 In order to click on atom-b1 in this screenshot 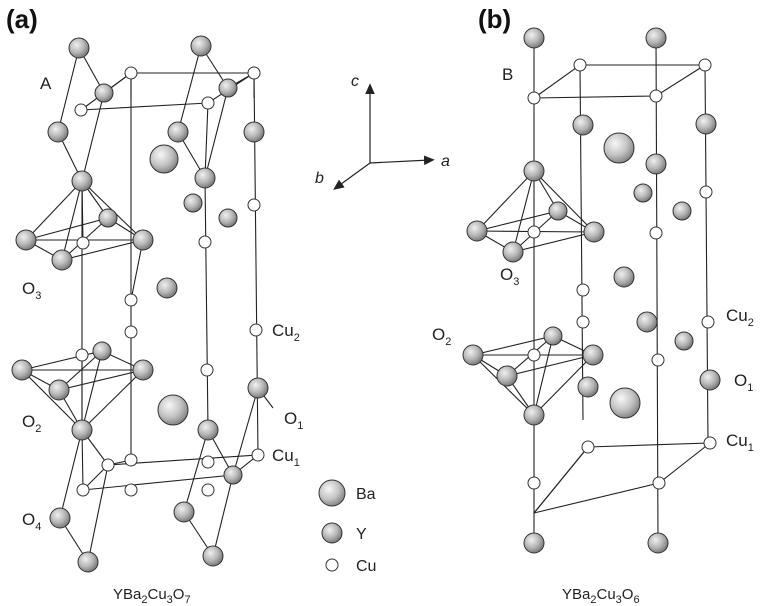, I will do `click(534, 38)`.